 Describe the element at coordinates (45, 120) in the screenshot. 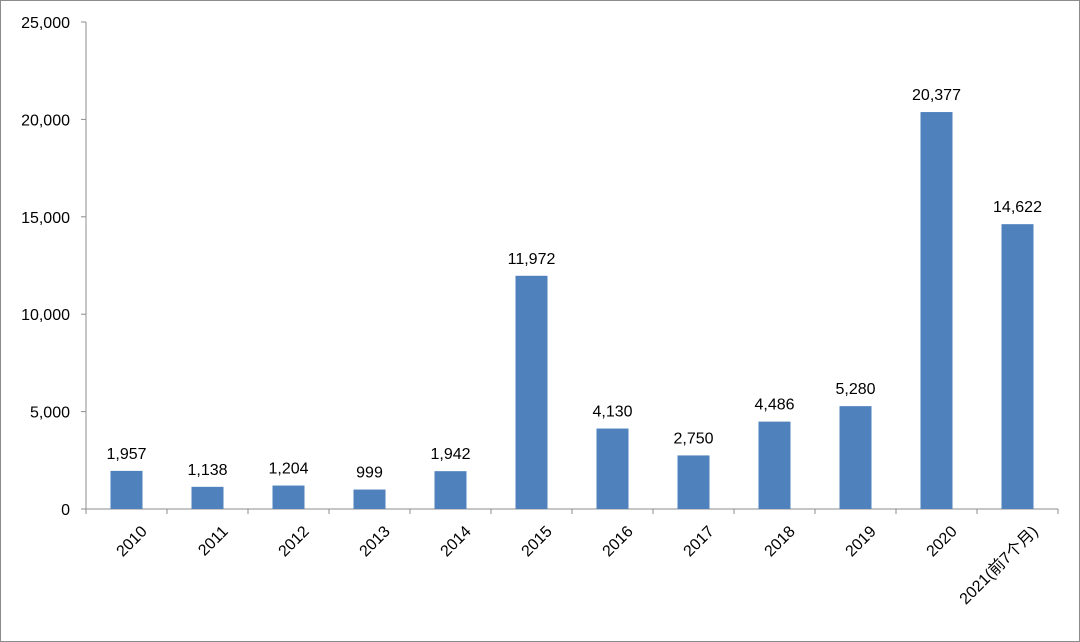

I see `y-tick-label: 20,000` at that location.